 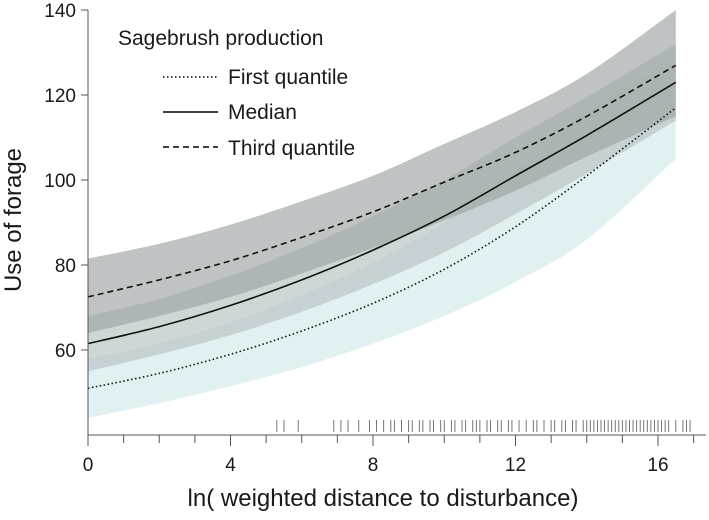 I want to click on x-tick-label-0: 0, so click(x=88, y=465).